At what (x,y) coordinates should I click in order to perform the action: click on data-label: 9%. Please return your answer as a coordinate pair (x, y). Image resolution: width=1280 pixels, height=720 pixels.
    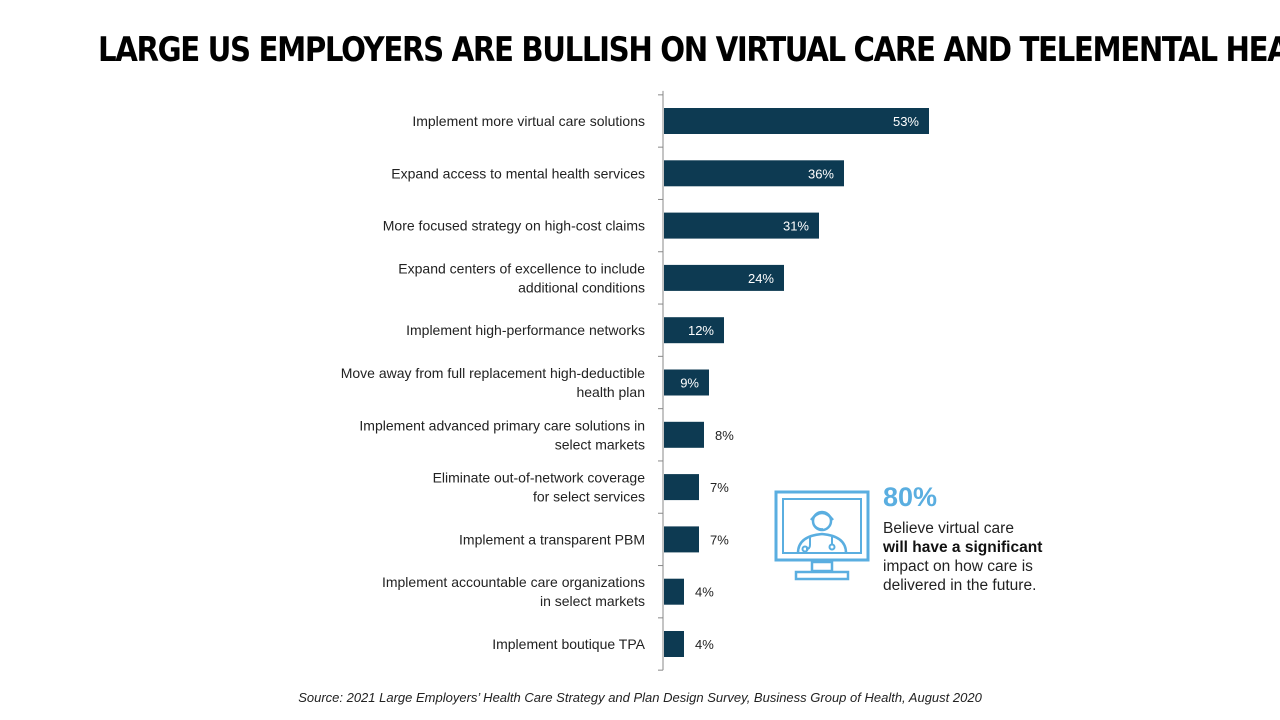
    Looking at the image, I should click on (689, 383).